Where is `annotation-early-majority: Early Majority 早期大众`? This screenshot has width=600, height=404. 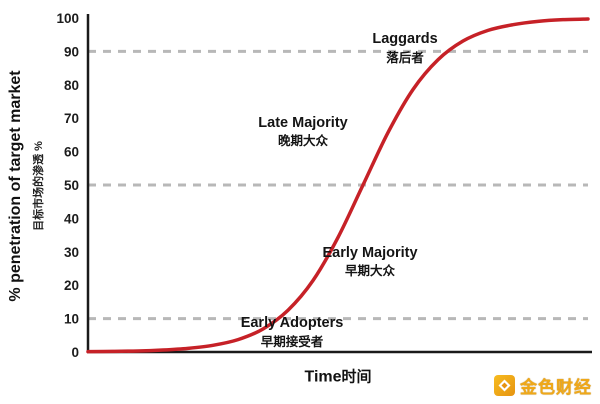 annotation-early-majority: Early Majority 早期大众 is located at coordinates (369, 262).